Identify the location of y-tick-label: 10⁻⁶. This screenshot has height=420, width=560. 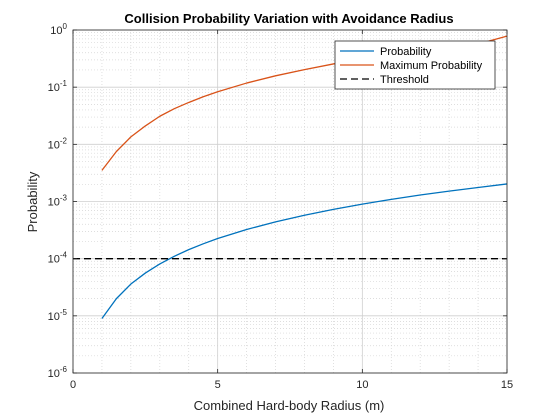
(58, 372).